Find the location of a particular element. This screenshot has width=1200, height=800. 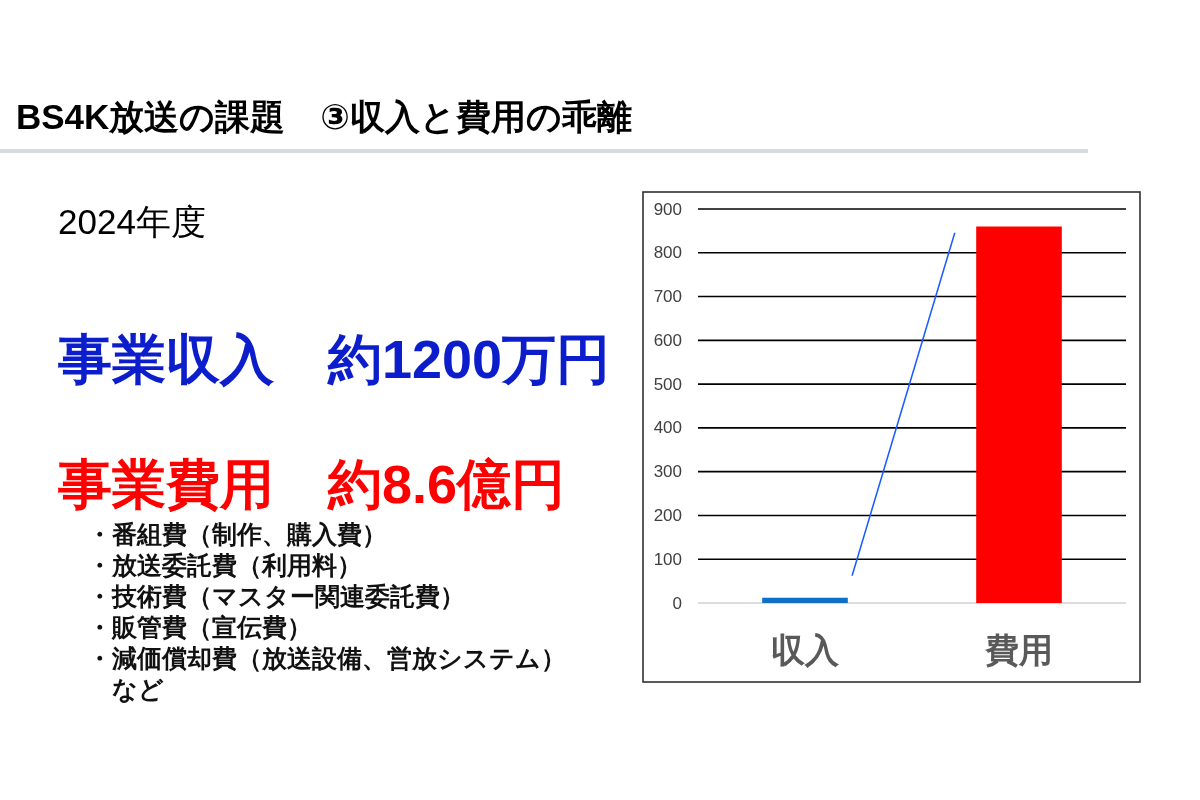

title: BS4K放送の課題 ③収入と費用の乖離 is located at coordinates (324, 116).